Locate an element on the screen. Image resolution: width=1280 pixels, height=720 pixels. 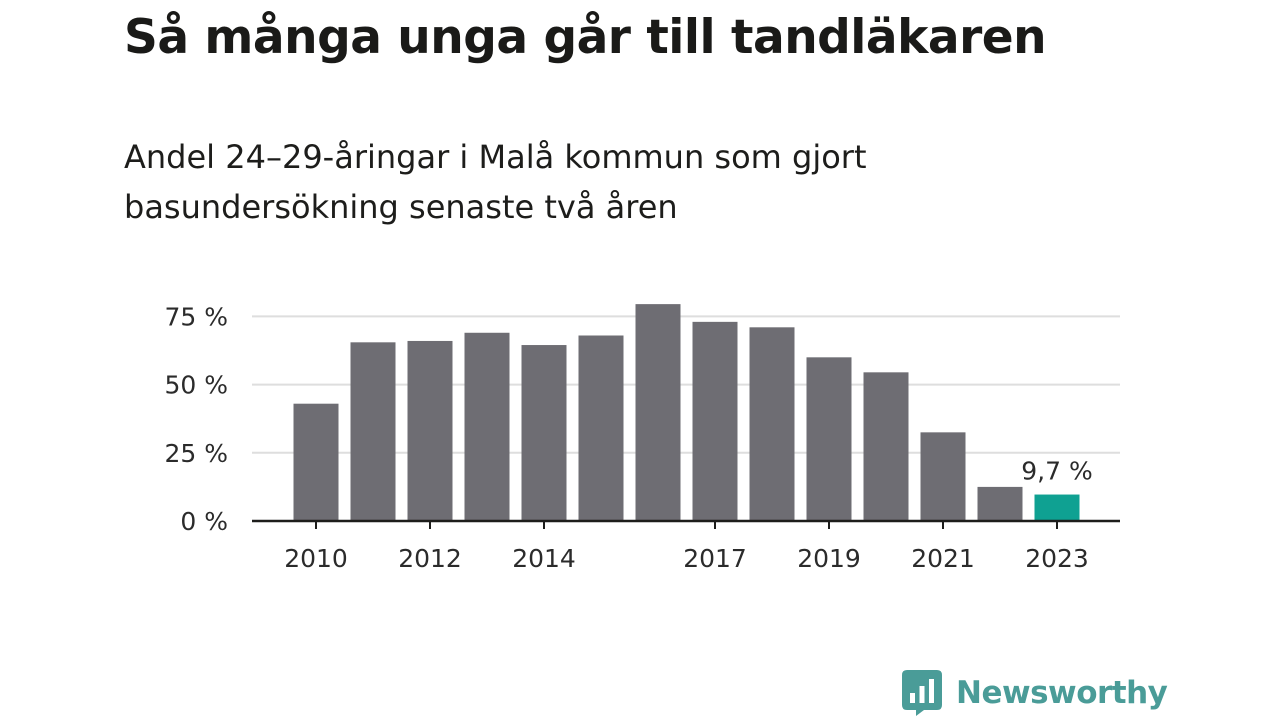
chart-title: Så många unga går till tandläkaren is located at coordinates (585, 37).